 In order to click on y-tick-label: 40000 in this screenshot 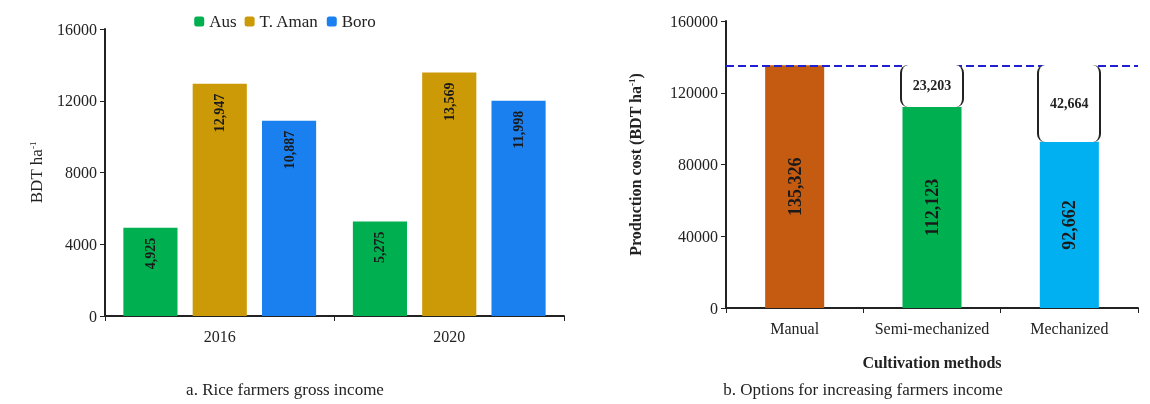, I will do `click(698, 236)`.